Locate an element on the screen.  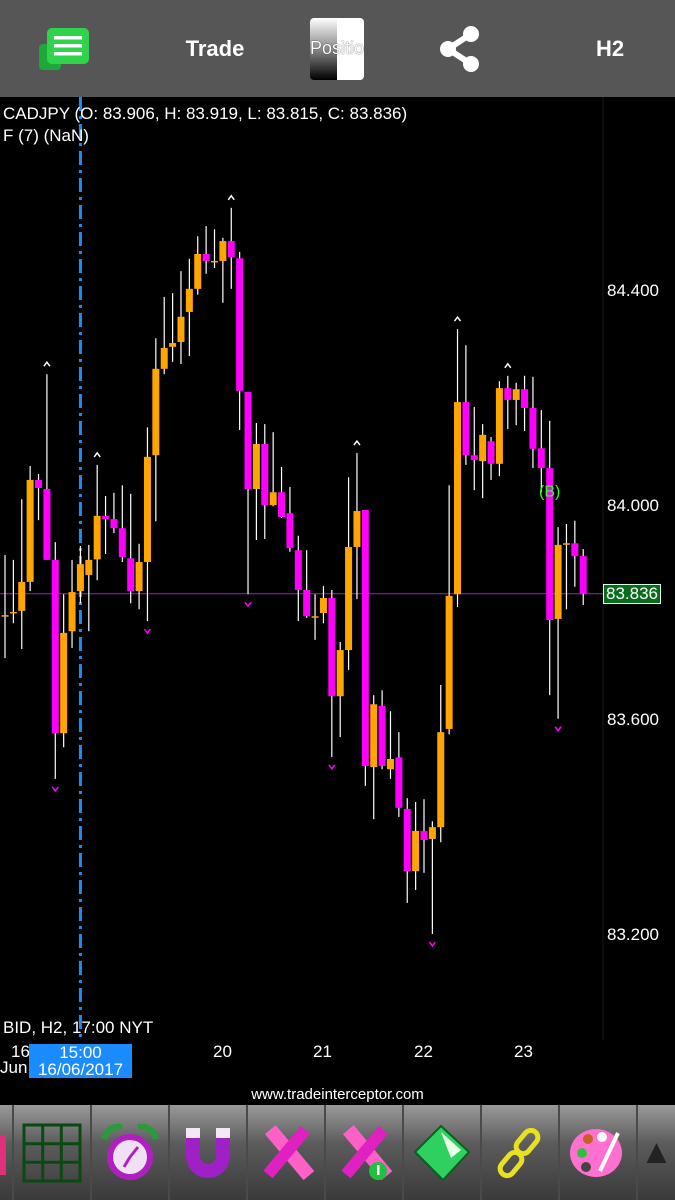
folder-icon is located at coordinates (442, 1152).